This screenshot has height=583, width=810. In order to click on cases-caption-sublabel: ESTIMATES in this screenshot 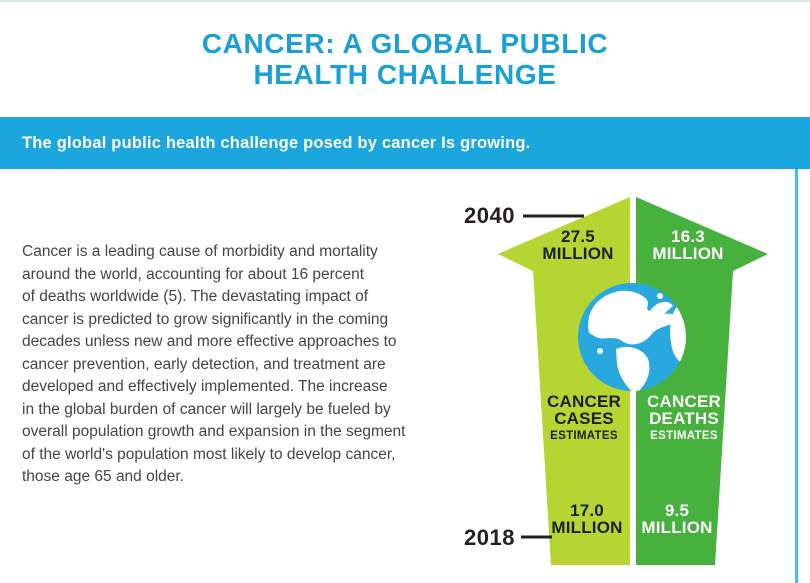, I will do `click(584, 436)`.